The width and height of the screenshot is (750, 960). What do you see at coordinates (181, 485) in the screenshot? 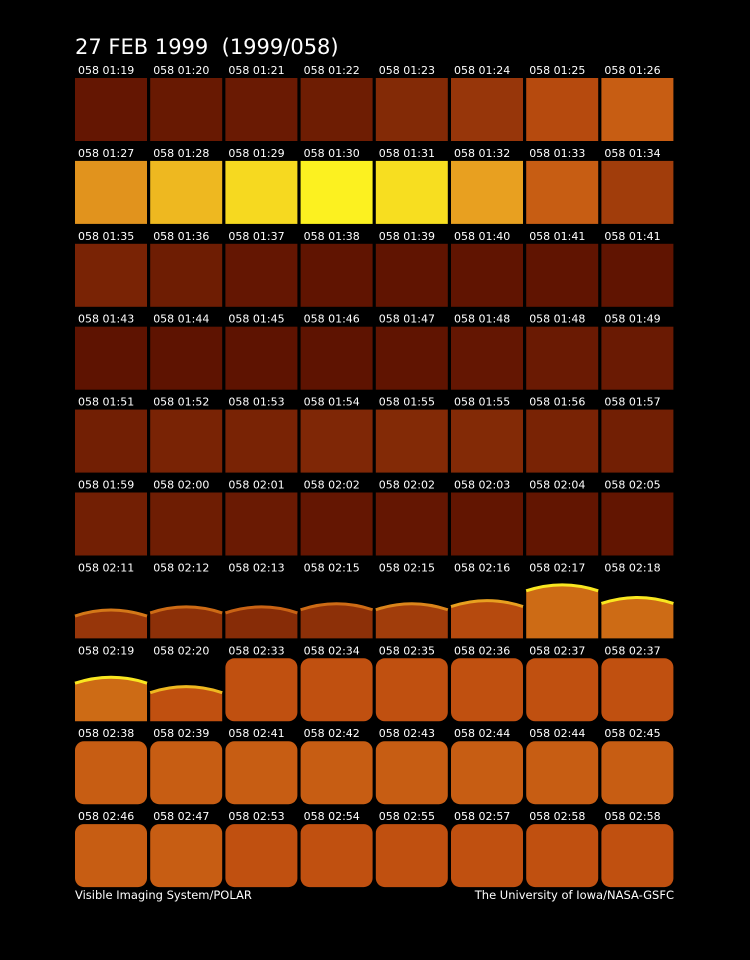
I see `frame-label: 058 02:00` at bounding box center [181, 485].